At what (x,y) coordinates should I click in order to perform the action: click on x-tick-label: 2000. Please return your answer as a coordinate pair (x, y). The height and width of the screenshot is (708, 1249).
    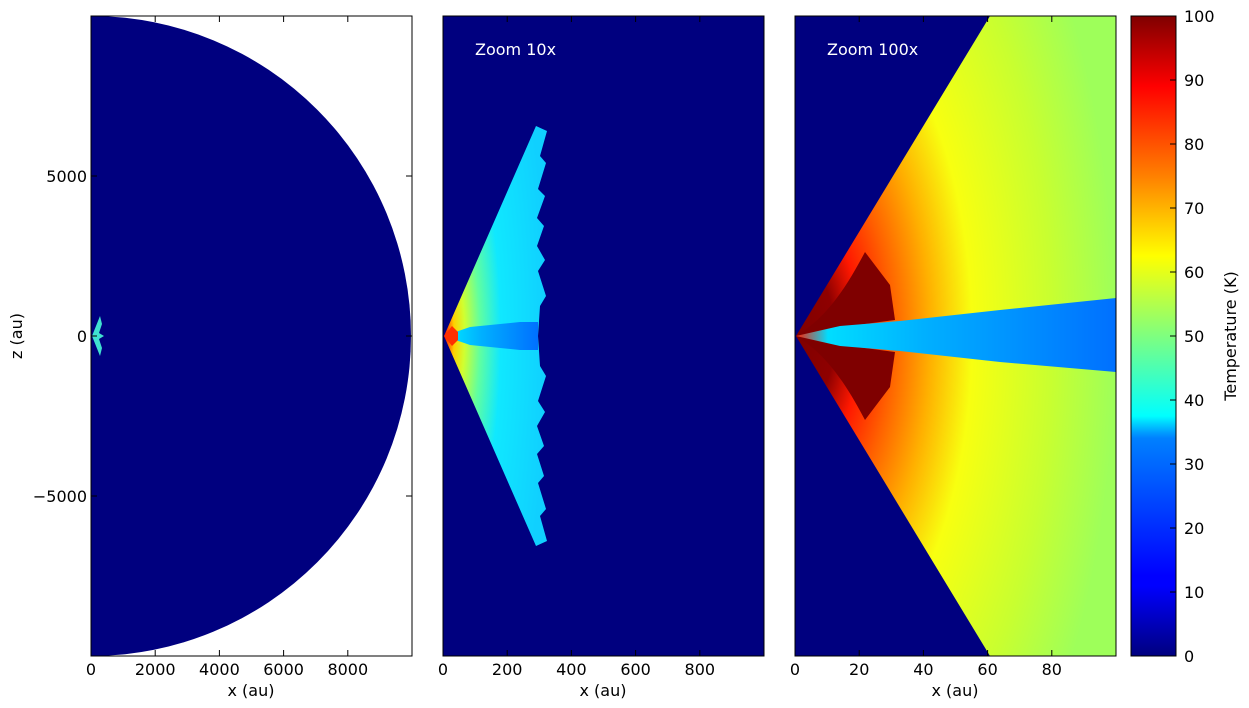
    Looking at the image, I should click on (155, 669).